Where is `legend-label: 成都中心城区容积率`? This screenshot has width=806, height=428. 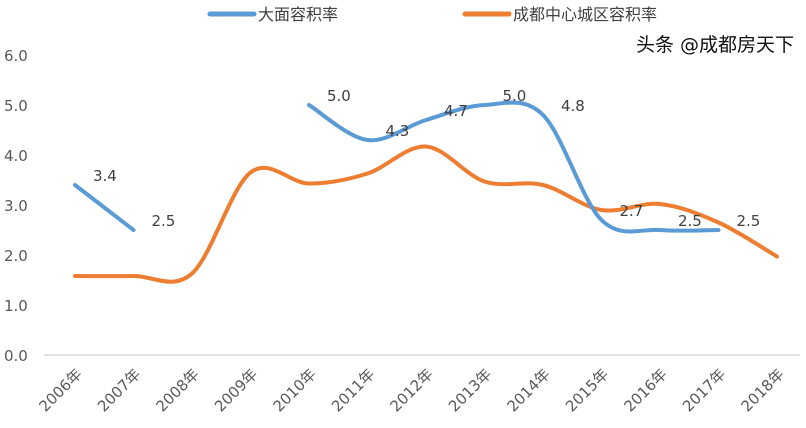 legend-label: 成都中心城区容积率 is located at coordinates (585, 14).